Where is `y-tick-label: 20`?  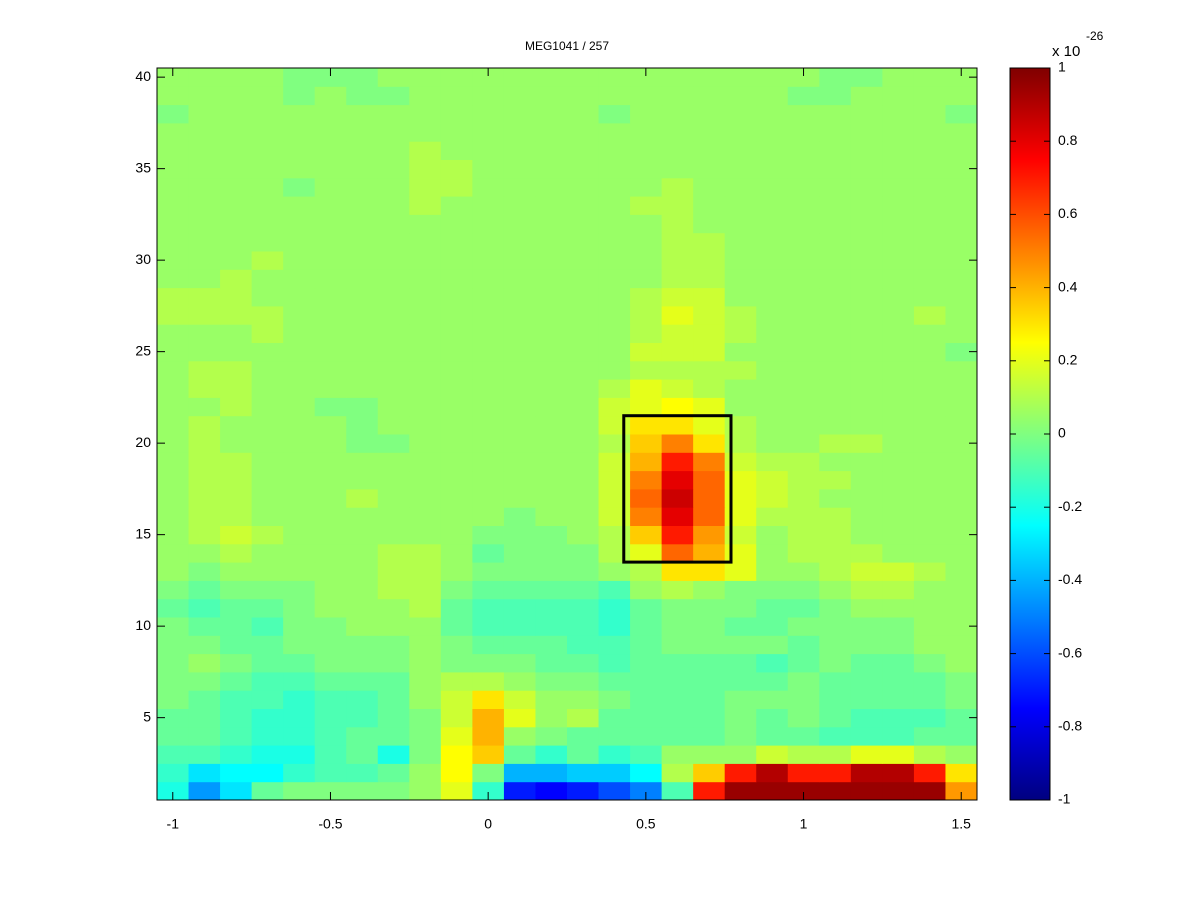 y-tick-label: 20 is located at coordinates (143, 442).